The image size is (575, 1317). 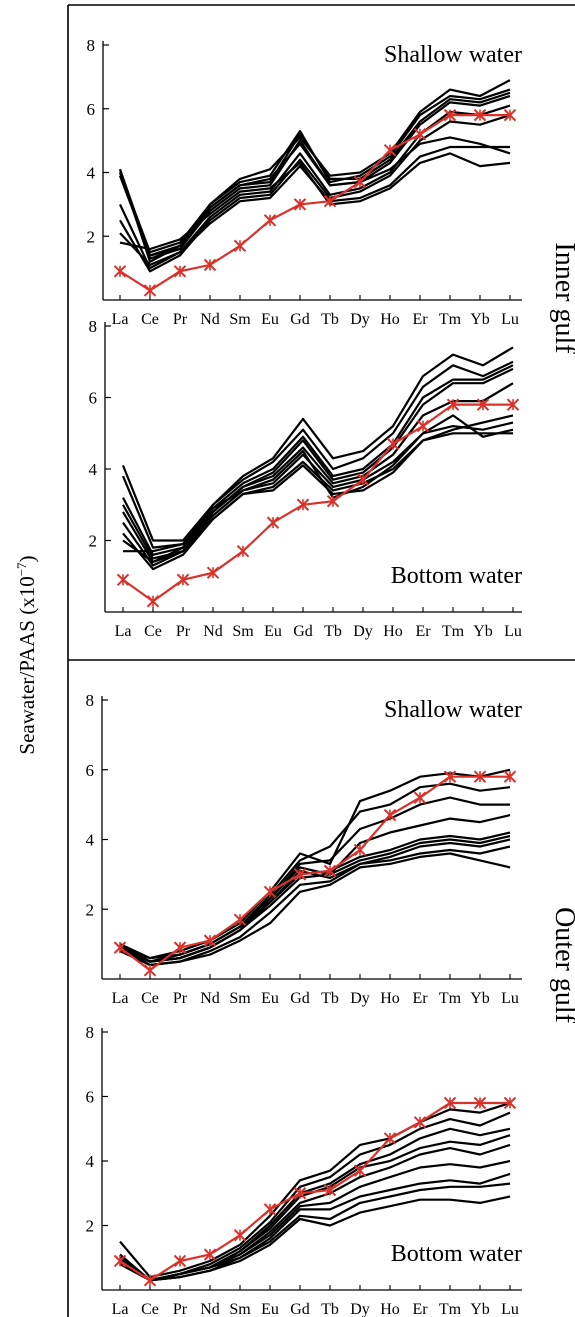 I want to click on group-label-outer: Outer gulf, so click(x=562, y=965).